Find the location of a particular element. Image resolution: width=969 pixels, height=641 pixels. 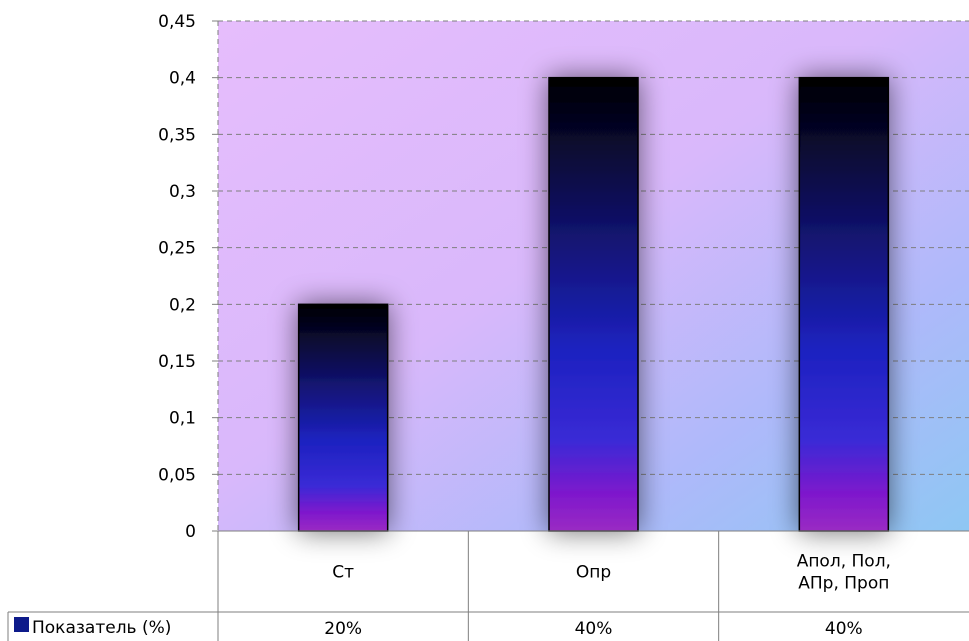

category-label: Ст is located at coordinates (343, 573).